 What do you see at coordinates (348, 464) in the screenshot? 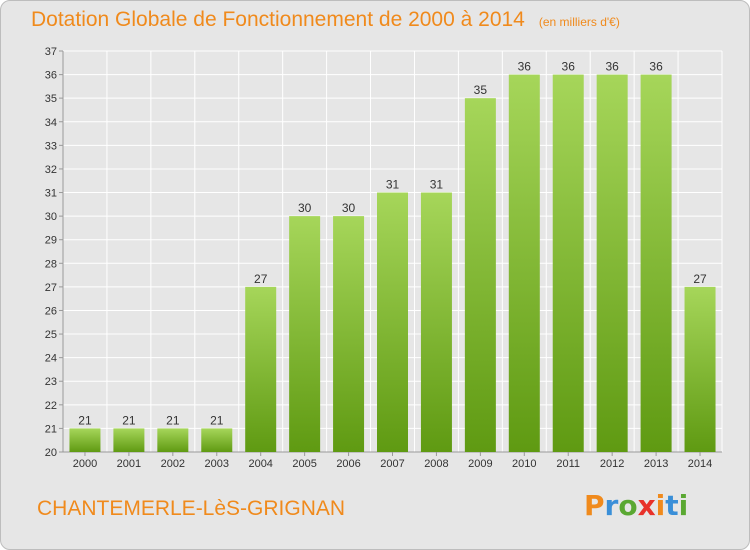
I see `x-tick-label-2006: 2006` at bounding box center [348, 464].